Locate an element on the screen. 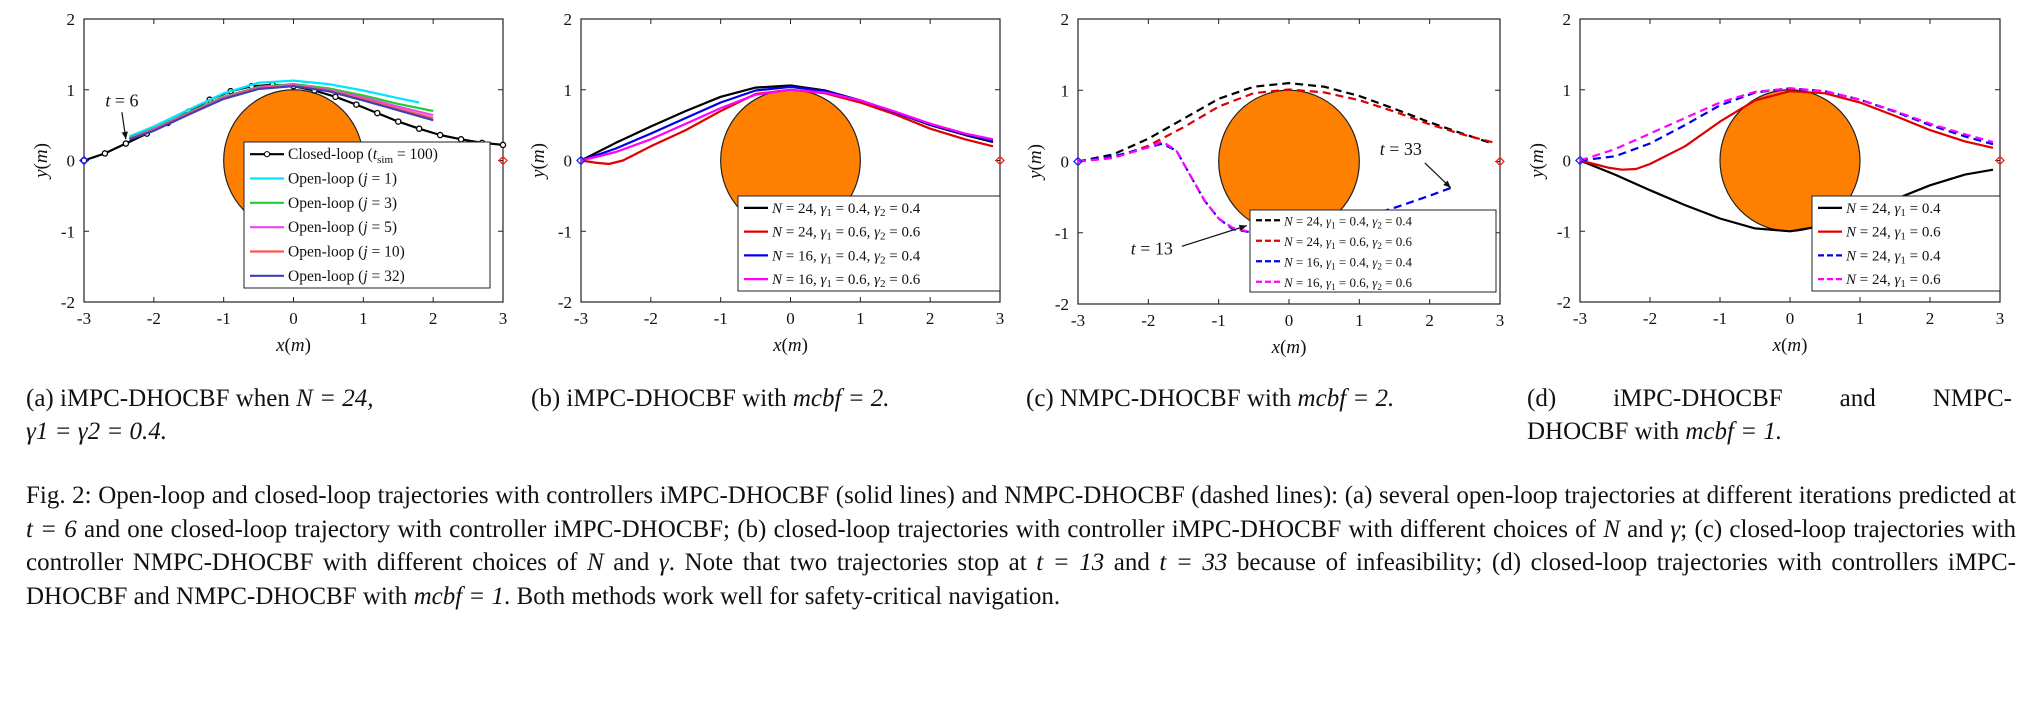 This screenshot has width=2036, height=716. caption-math: mcbf = 1 is located at coordinates (459, 596).